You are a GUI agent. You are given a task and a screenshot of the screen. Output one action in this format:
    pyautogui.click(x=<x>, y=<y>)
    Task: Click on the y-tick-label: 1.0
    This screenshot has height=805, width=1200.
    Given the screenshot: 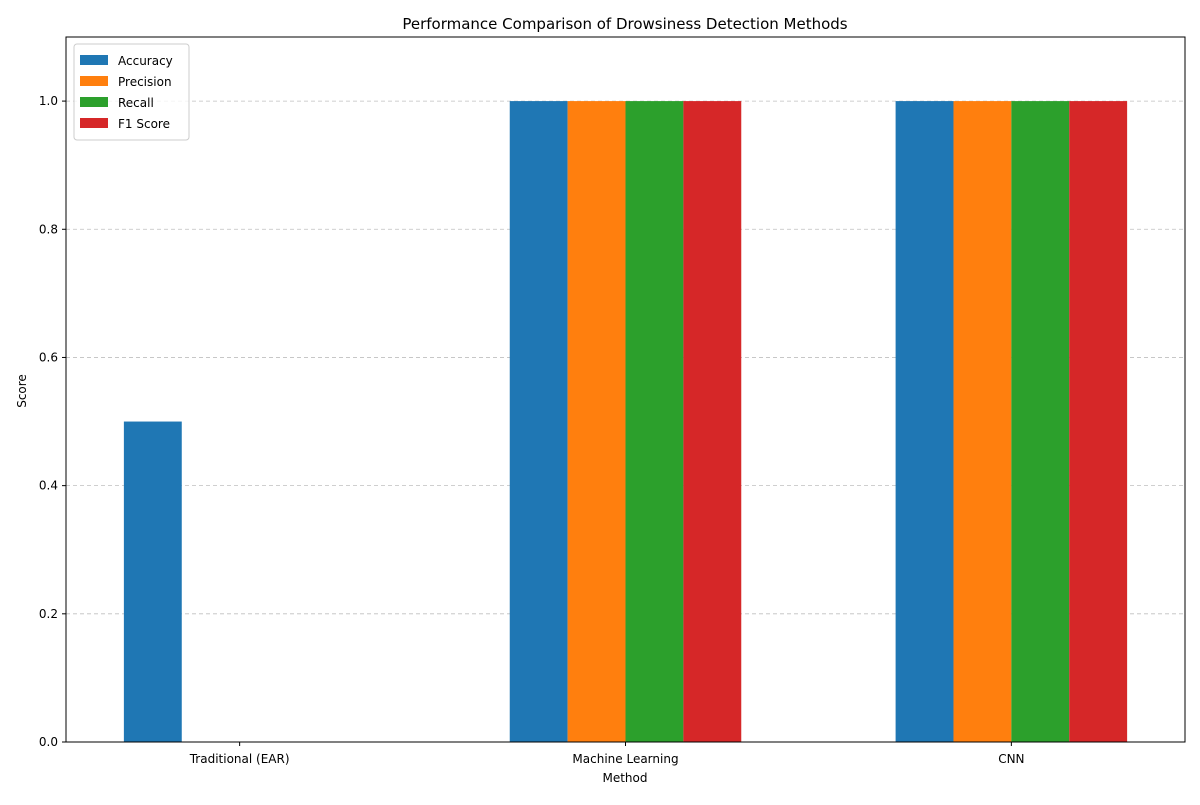 What is the action you would take?
    pyautogui.click(x=48, y=101)
    